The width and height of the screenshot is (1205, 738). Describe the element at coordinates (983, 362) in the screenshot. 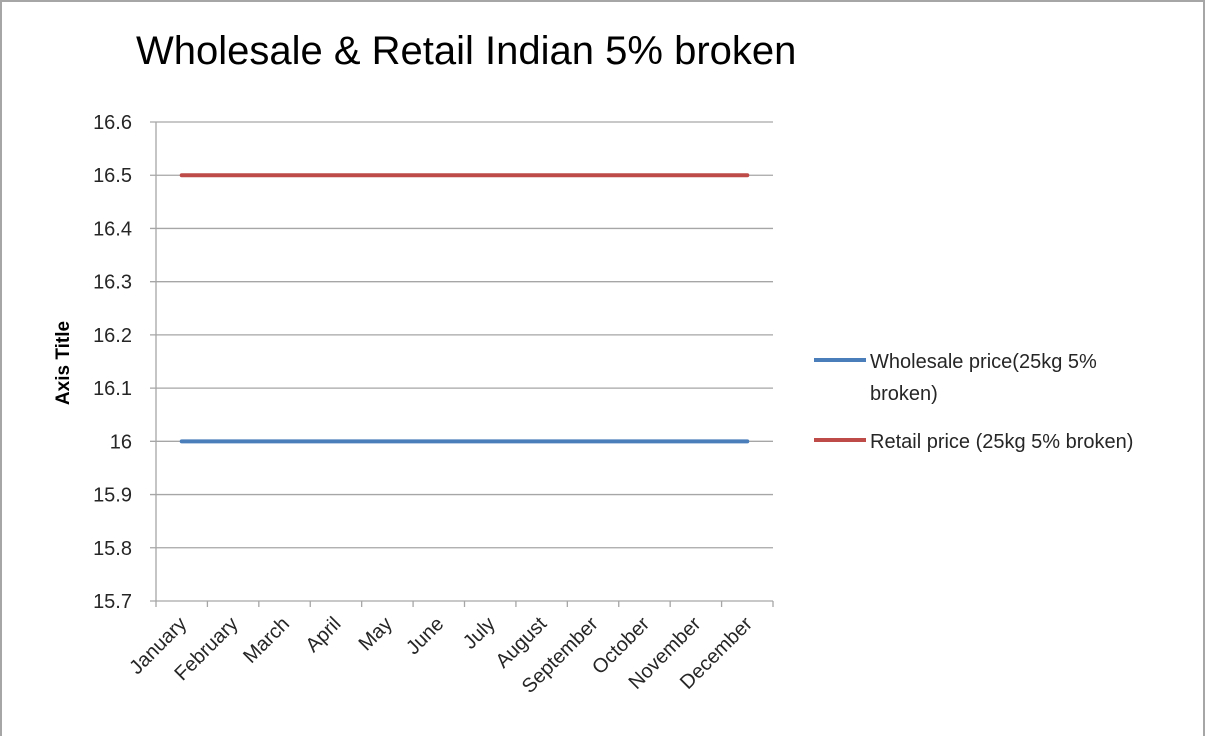

I see `legend-label: Wholesale price(25kg 5%` at that location.